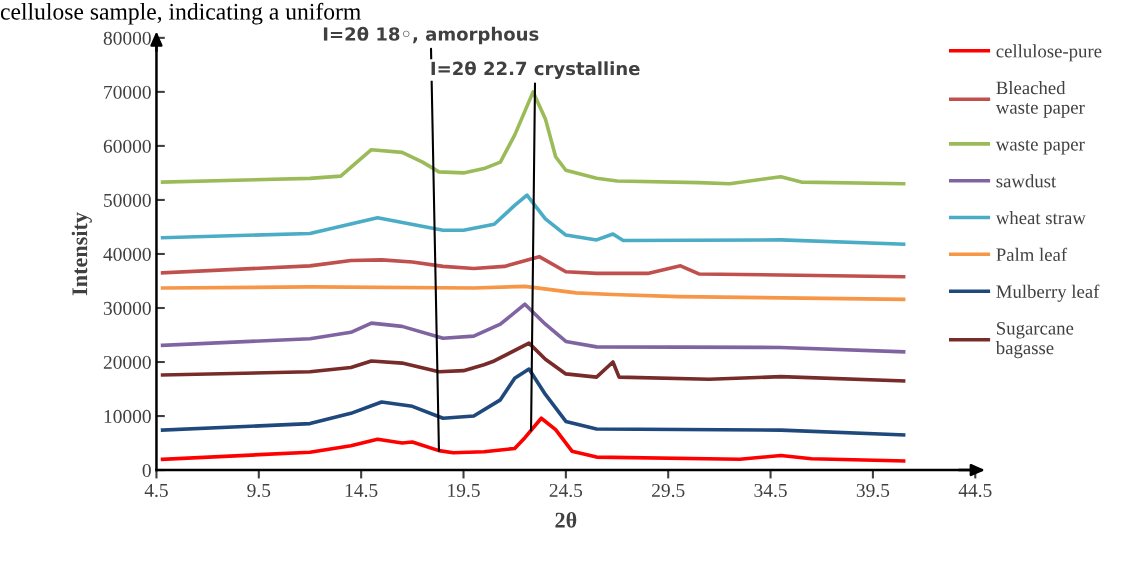 This screenshot has height=565, width=1142. Describe the element at coordinates (127, 200) in the screenshot. I see `y-tick-label: 50000` at that location.